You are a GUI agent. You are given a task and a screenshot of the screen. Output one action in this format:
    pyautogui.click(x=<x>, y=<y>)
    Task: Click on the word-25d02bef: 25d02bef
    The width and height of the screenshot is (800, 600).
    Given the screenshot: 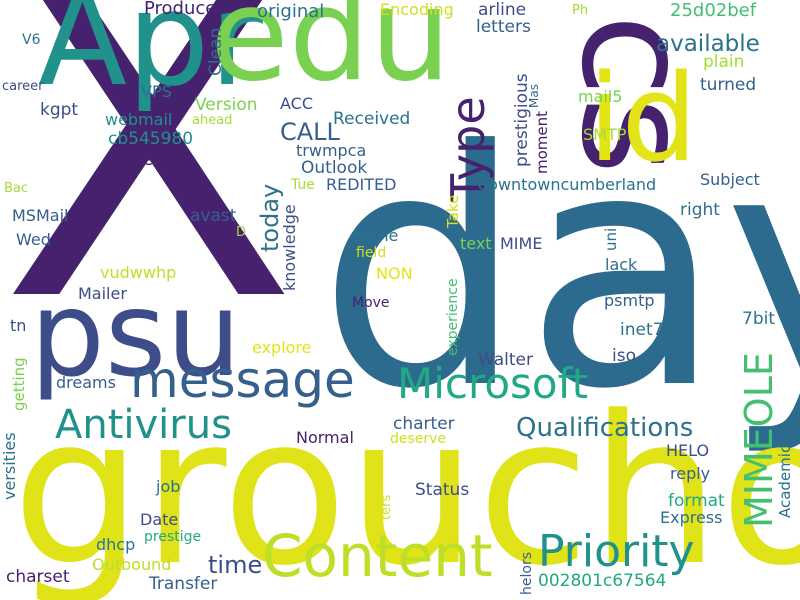 What is the action you would take?
    pyautogui.click(x=713, y=10)
    